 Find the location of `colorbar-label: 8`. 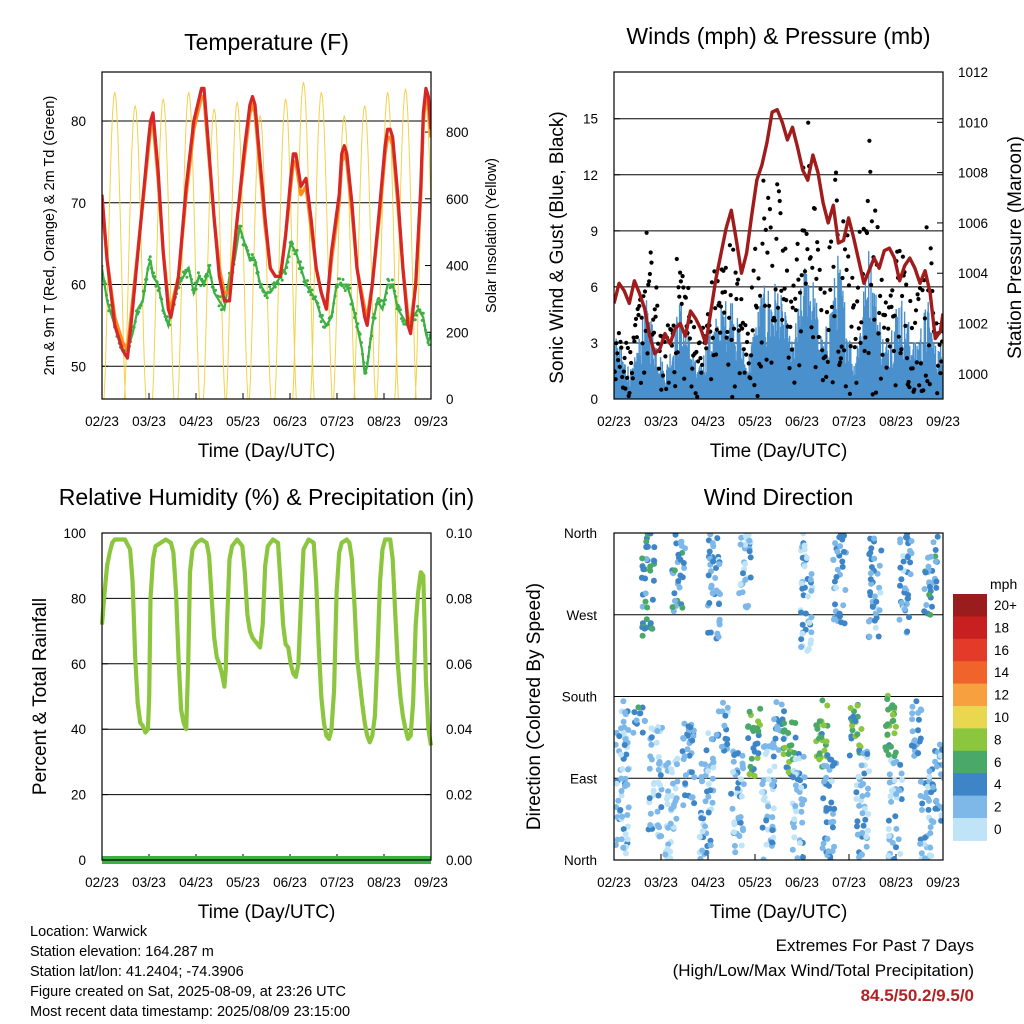

colorbar-label: 8 is located at coordinates (998, 739).